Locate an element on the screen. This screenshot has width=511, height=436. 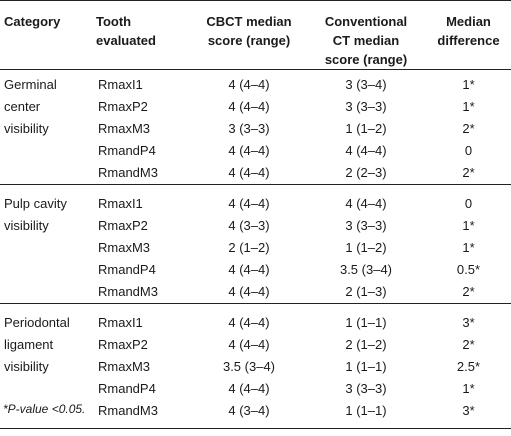
median-difference-cell: 0.5* is located at coordinates (468, 269).